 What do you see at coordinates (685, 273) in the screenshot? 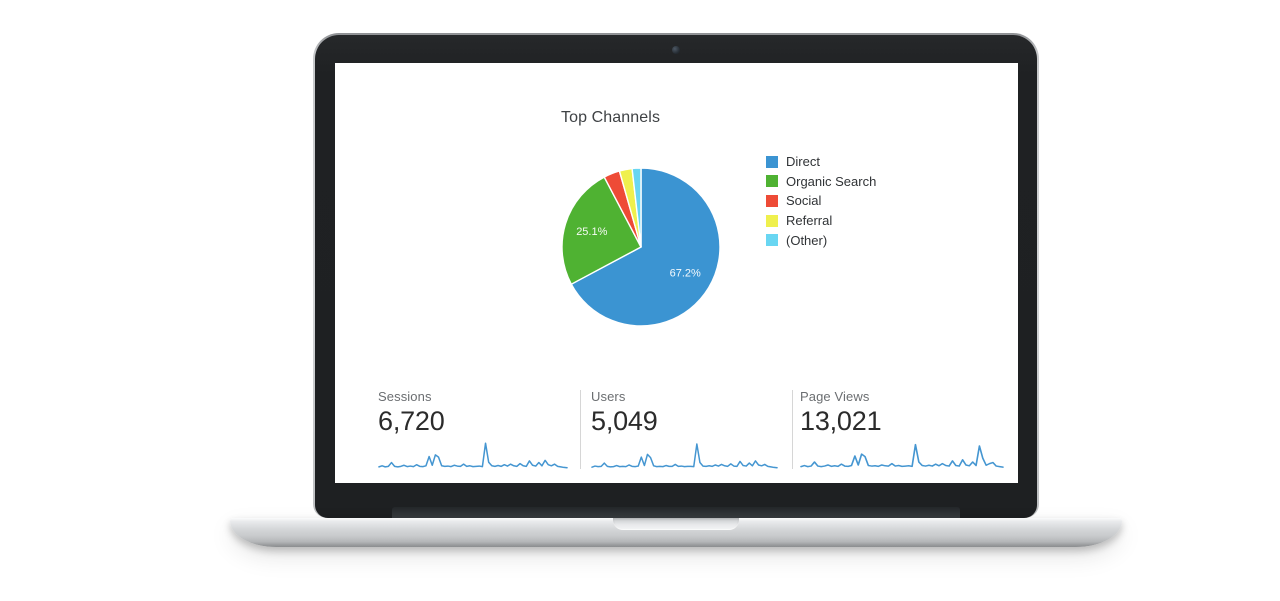
I see `pie-slice-percentage: 67.2%` at bounding box center [685, 273].